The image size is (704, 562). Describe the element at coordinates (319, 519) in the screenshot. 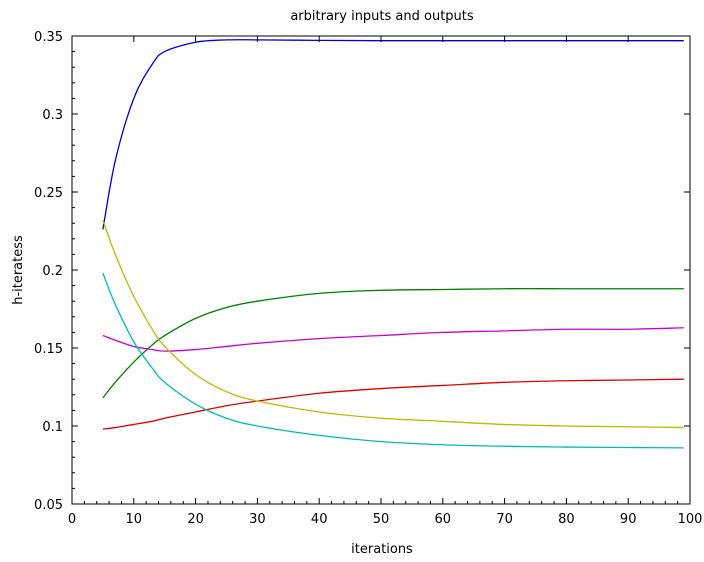

I see `x-tick-label: 40` at that location.